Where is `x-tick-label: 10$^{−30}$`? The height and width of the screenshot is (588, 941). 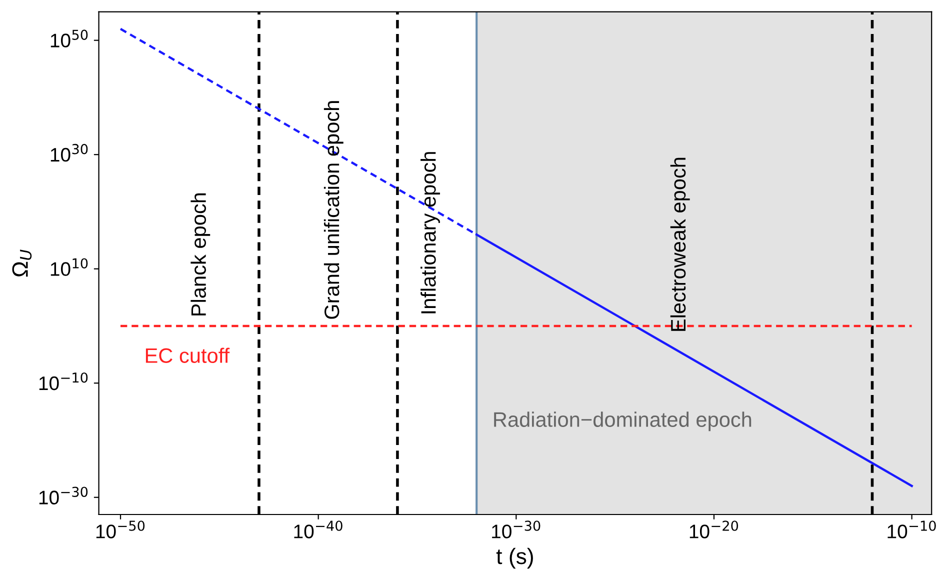
x-tick-label: 10$^{−30}$ is located at coordinates (516, 529).